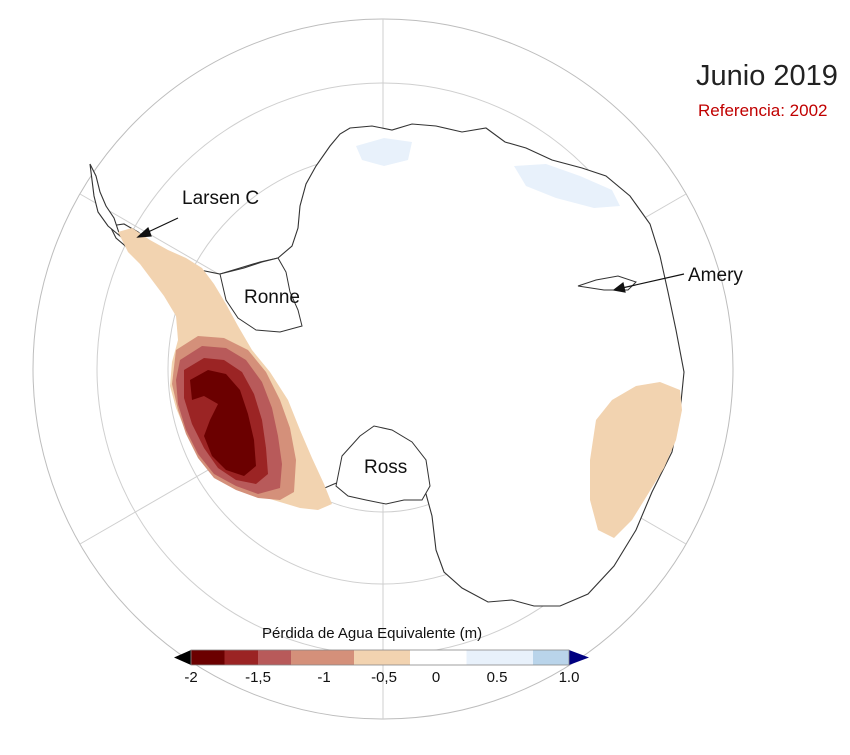 The height and width of the screenshot is (755, 850). What do you see at coordinates (619, 287) in the screenshot?
I see `amery-arrowhead` at bounding box center [619, 287].